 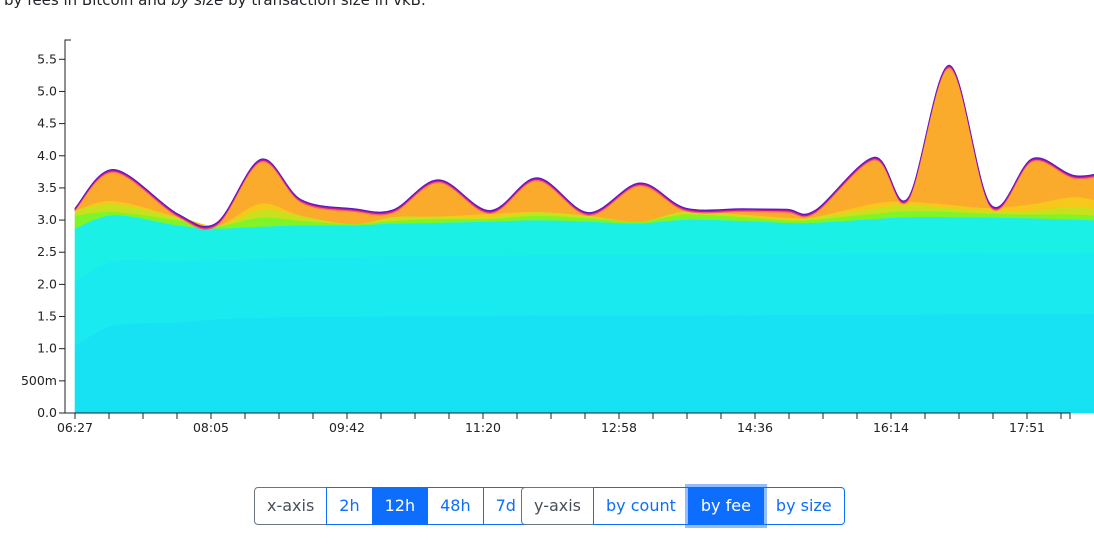 What do you see at coordinates (47, 58) in the screenshot?
I see `y-tick-label: 5.5` at bounding box center [47, 58].